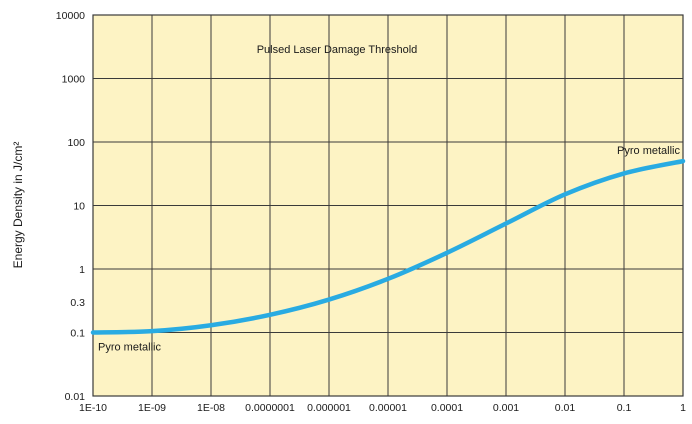 The width and height of the screenshot is (692, 424). What do you see at coordinates (75, 397) in the screenshot?
I see `y-tick-label: 0.01` at bounding box center [75, 397].